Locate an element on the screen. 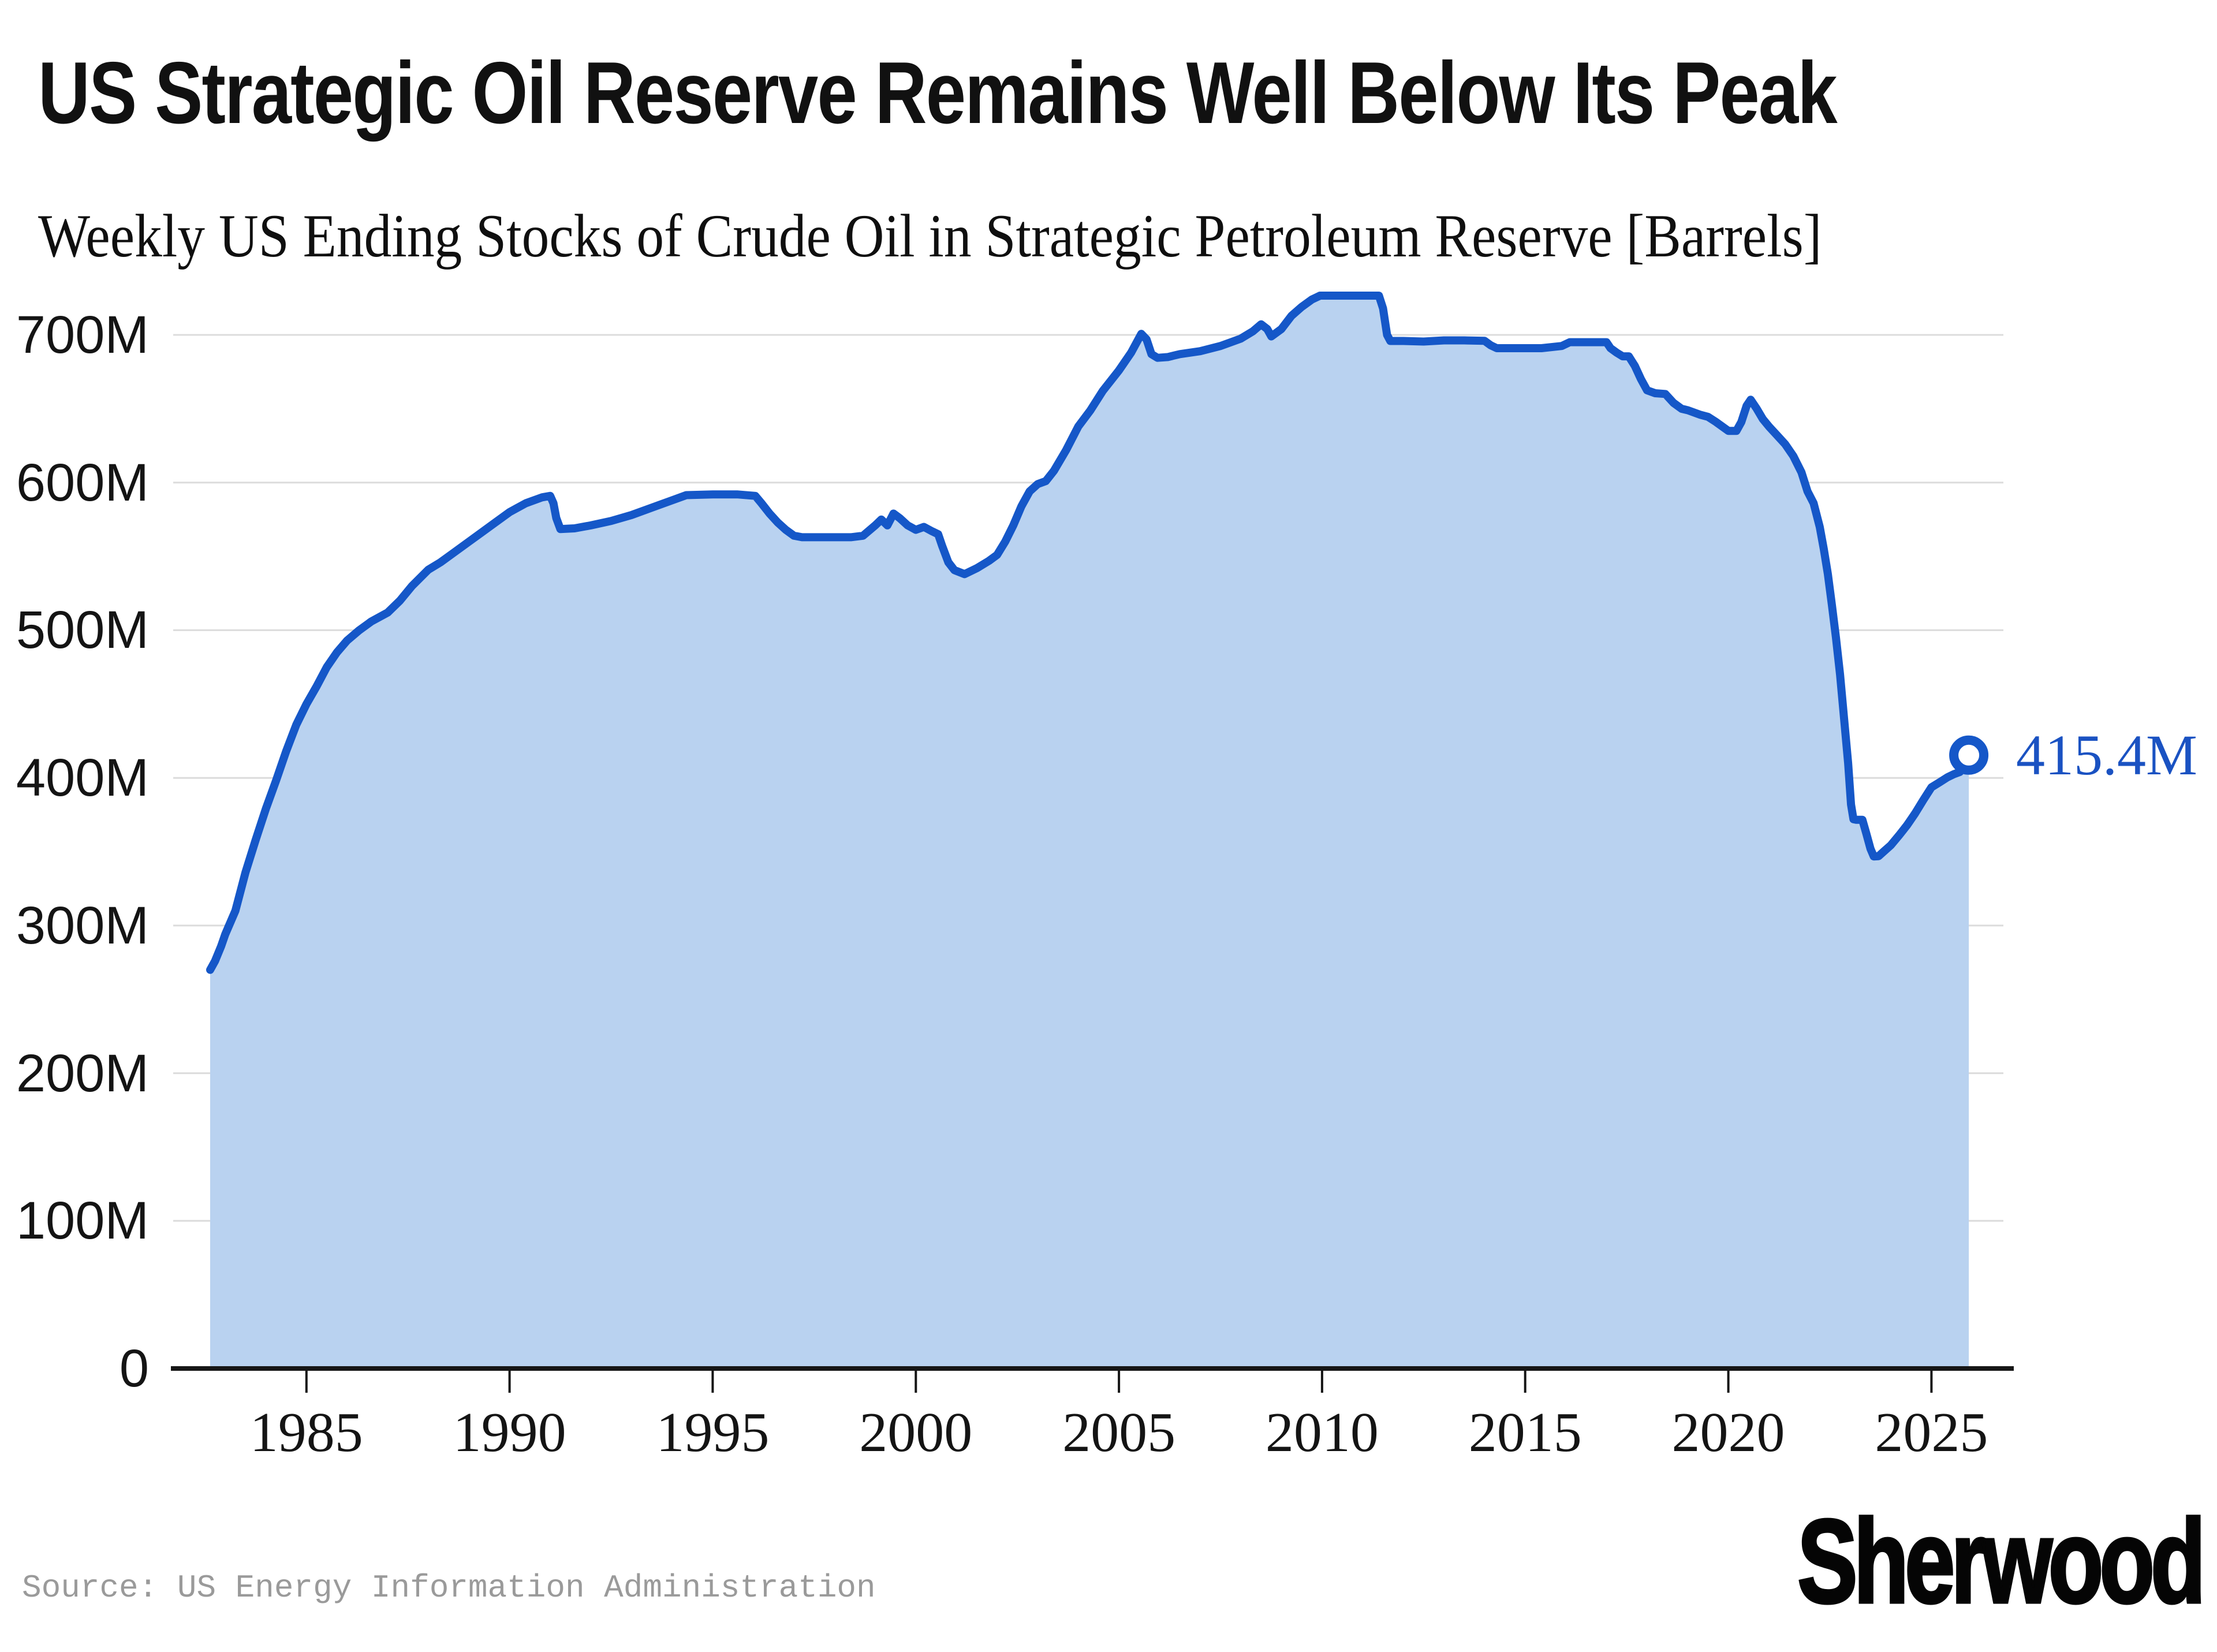 This screenshot has height=1652, width=2217. y-axis-tick-label: 300M is located at coordinates (83, 925).